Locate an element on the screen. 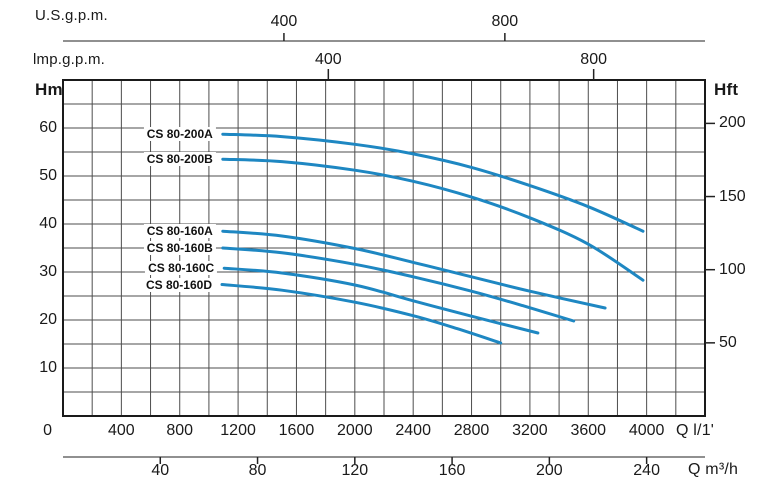 This screenshot has width=762, height=500. curve-label: CS 80-160B is located at coordinates (179, 248).